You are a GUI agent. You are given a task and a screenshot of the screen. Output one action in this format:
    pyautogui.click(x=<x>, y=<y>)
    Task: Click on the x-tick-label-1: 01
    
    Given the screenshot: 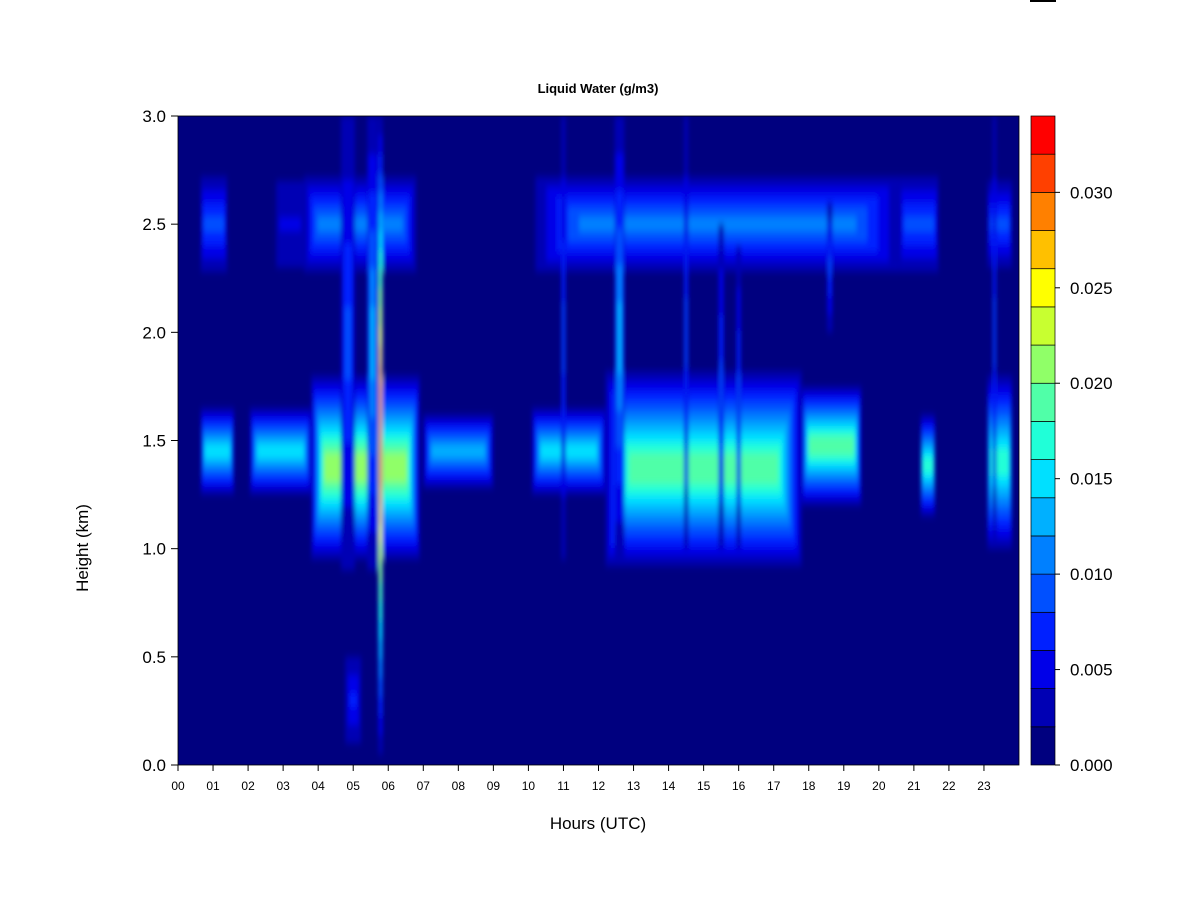 What is the action you would take?
    pyautogui.click(x=213, y=786)
    